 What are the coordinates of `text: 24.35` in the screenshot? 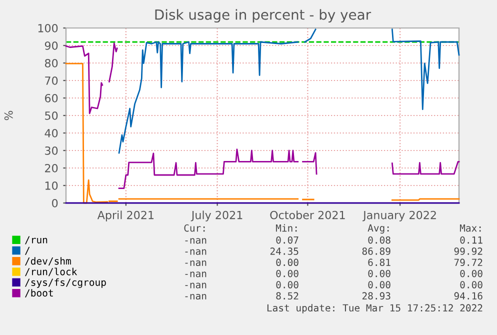 It's located at (284, 251).